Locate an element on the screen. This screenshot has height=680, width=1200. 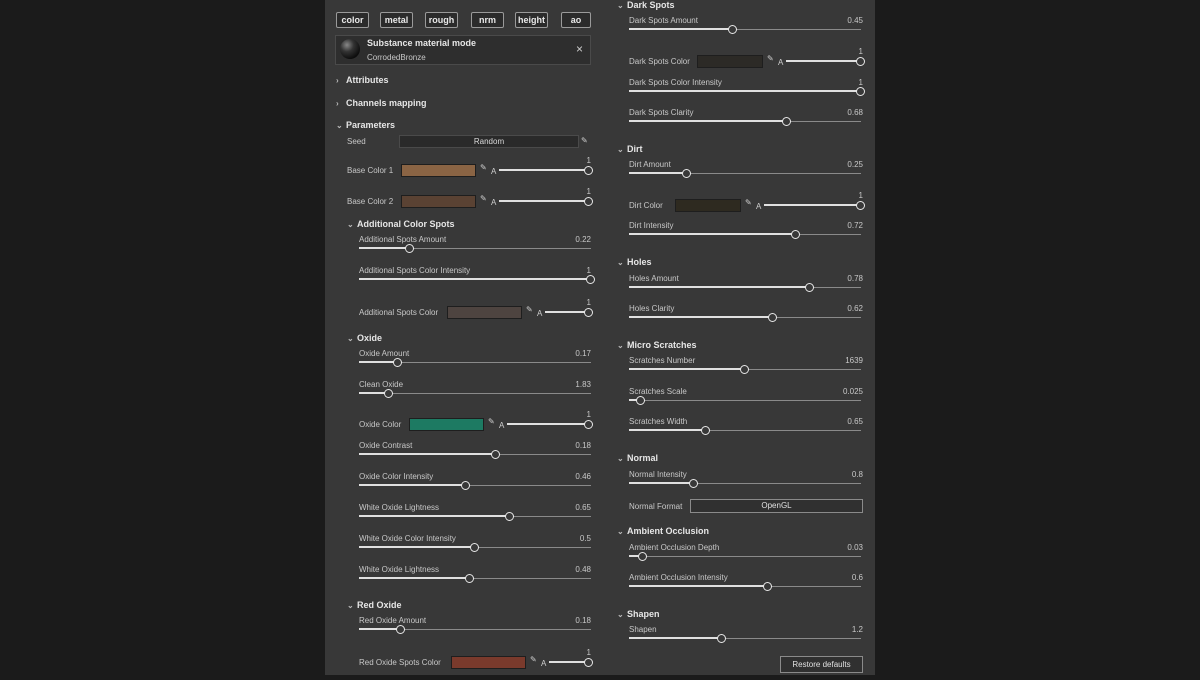
channel-button-ao: ao is located at coordinates (576, 20).